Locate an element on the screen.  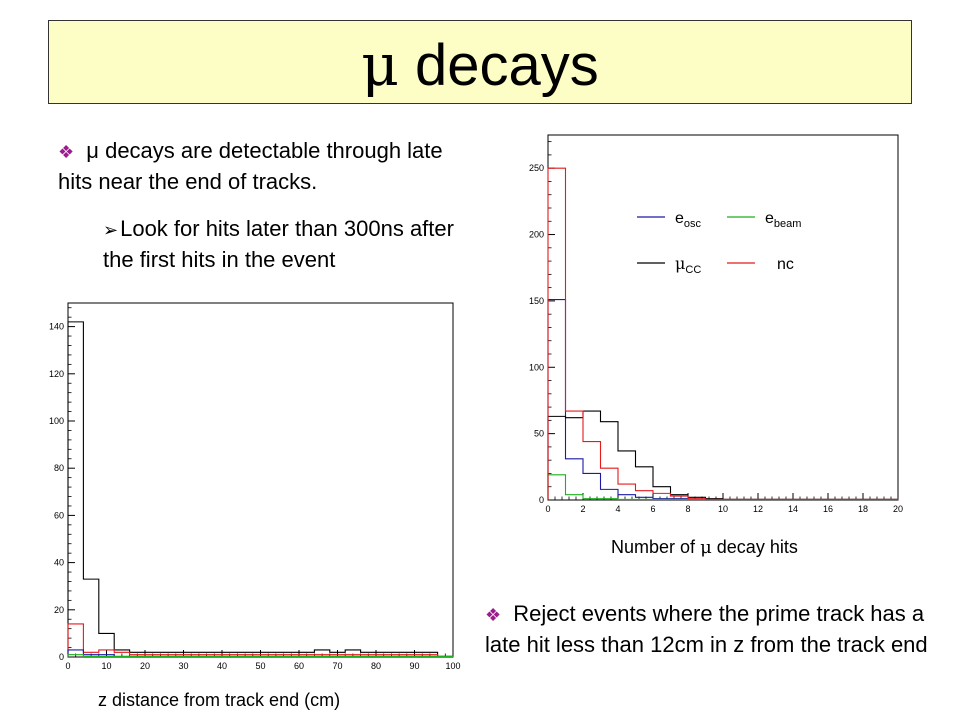
right-x-label-post: decay hits is located at coordinates (757, 547).